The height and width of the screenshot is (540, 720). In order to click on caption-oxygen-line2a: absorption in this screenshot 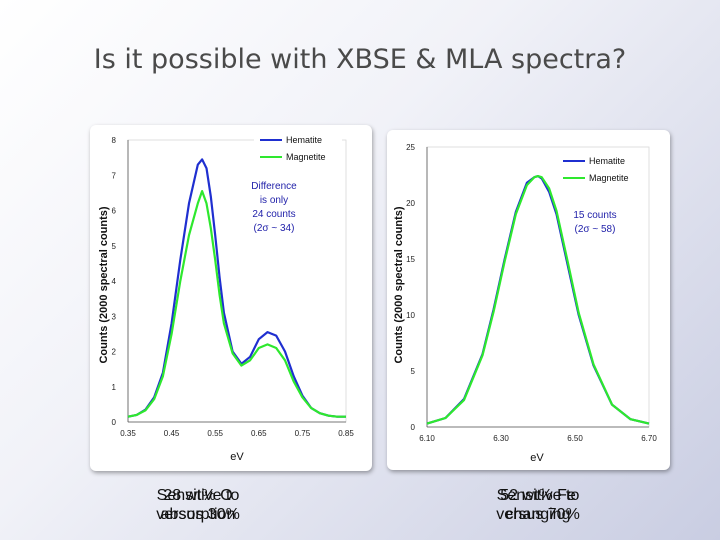, I will do `click(198, 514)`.